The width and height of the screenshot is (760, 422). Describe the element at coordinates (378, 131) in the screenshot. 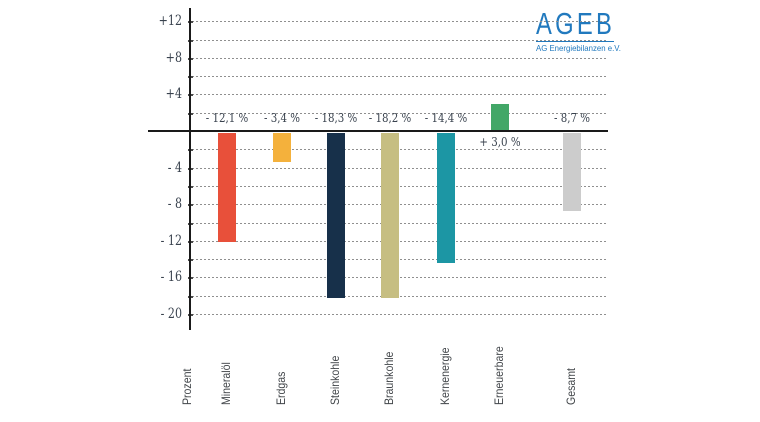

I see `zero-baseline` at that location.